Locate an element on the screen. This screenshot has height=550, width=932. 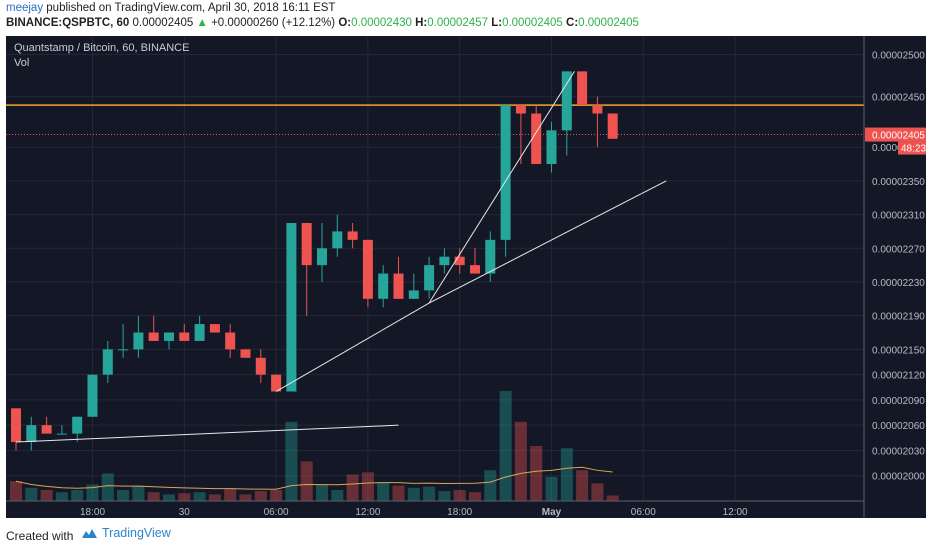
cloud-icon is located at coordinates (89, 533).